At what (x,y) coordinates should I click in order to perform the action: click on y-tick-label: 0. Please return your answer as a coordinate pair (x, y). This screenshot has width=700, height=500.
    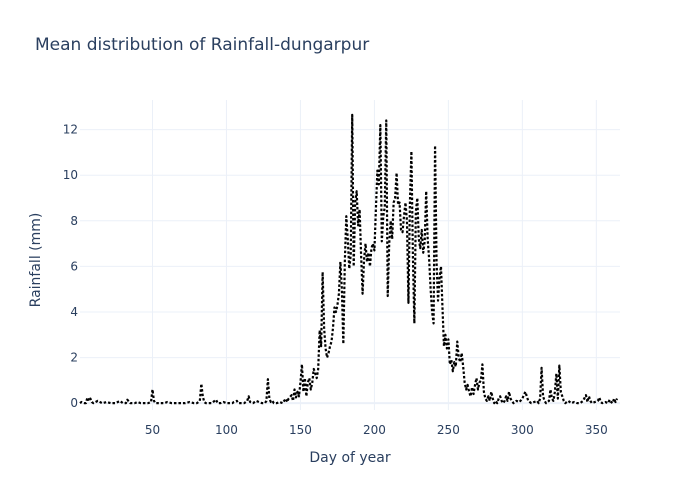
    Looking at the image, I should click on (74, 403).